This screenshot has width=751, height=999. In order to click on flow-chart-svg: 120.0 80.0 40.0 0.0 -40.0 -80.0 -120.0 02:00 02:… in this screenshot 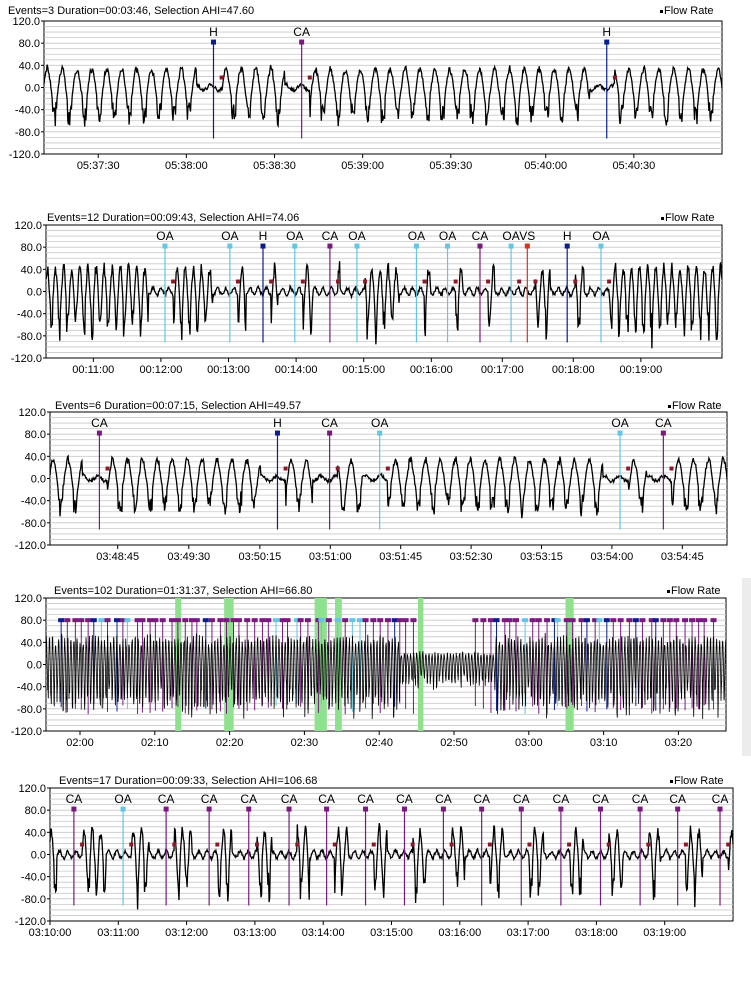, I will do `click(369, 671)`.